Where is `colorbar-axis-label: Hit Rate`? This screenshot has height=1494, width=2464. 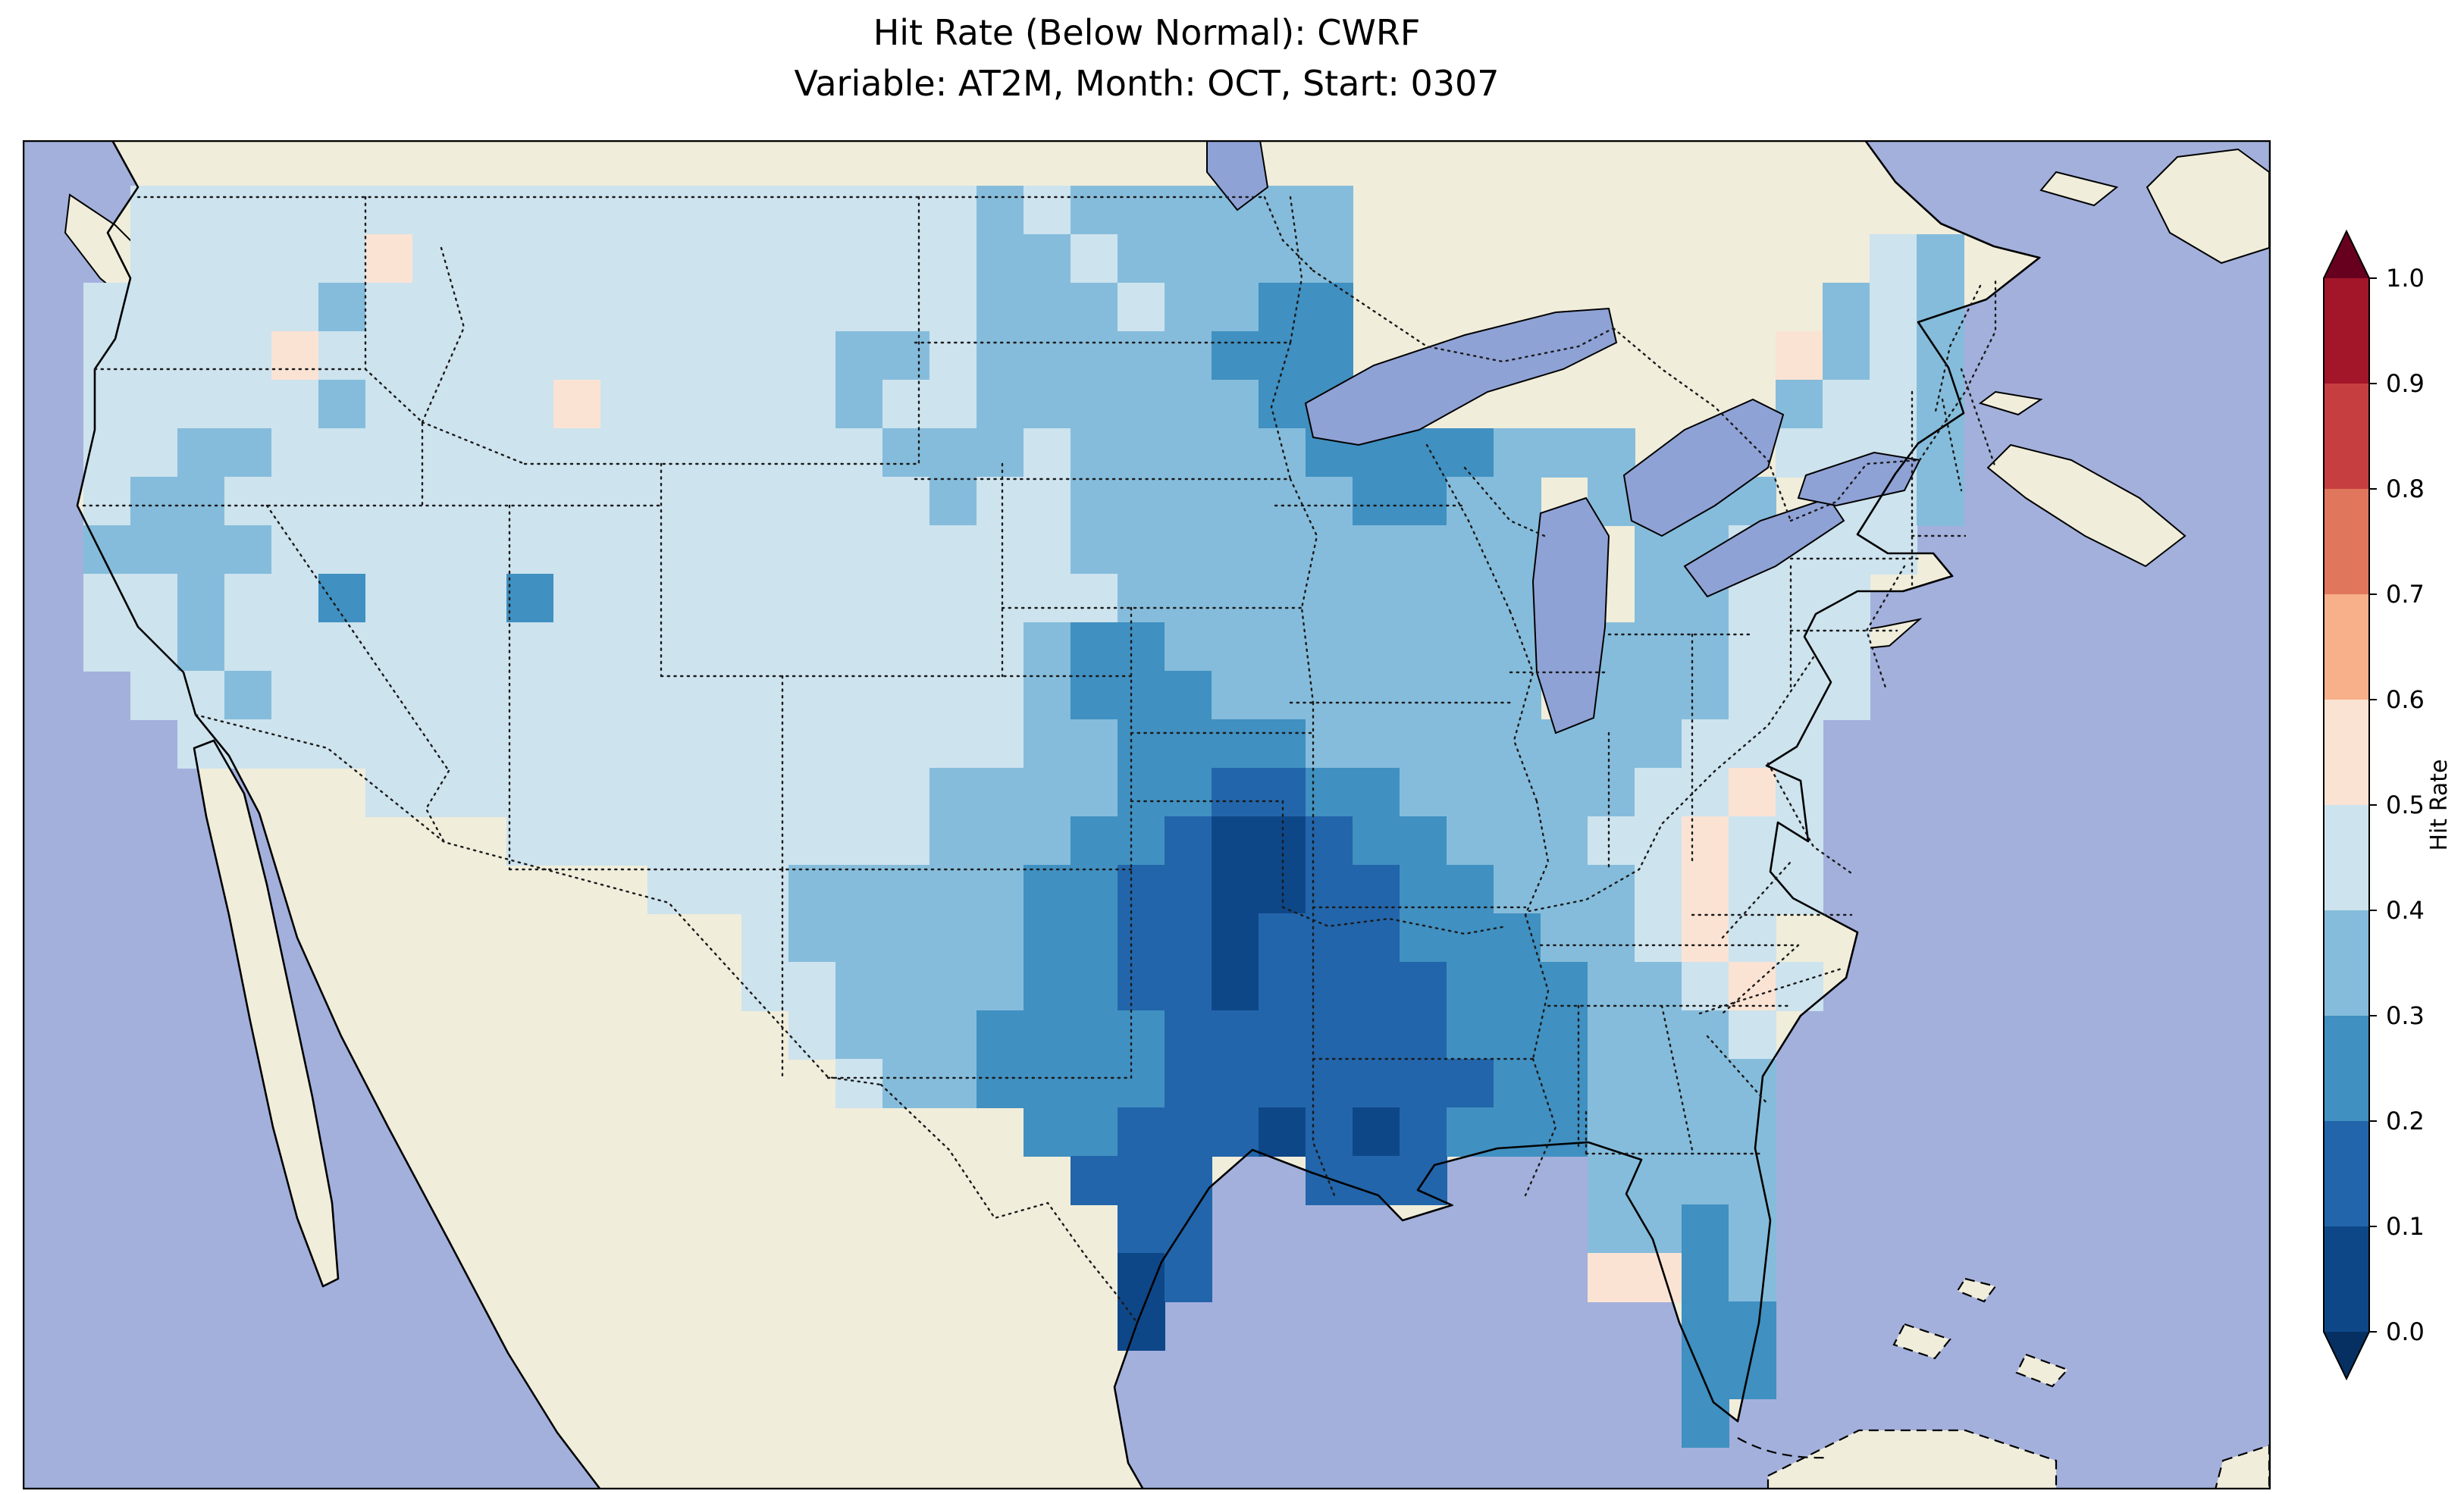 colorbar-axis-label: Hit Rate is located at coordinates (2439, 805).